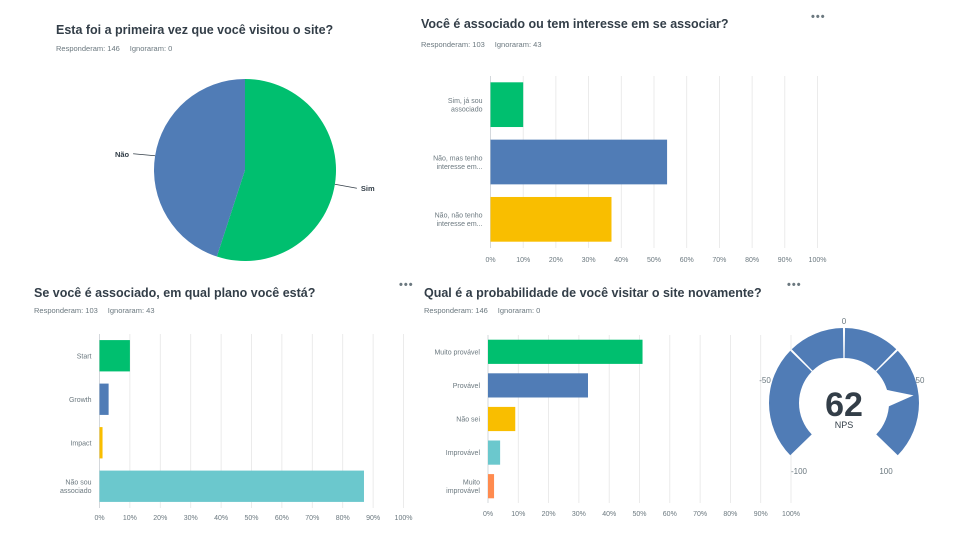  I want to click on bar-muito-provavel, so click(565, 351).